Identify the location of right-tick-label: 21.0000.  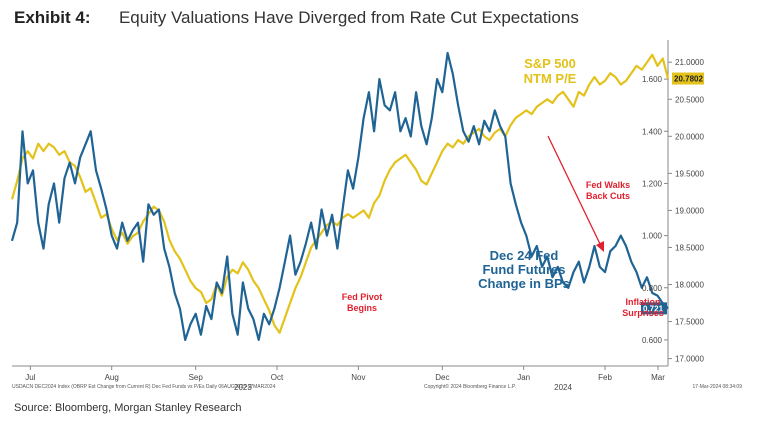
(689, 62).